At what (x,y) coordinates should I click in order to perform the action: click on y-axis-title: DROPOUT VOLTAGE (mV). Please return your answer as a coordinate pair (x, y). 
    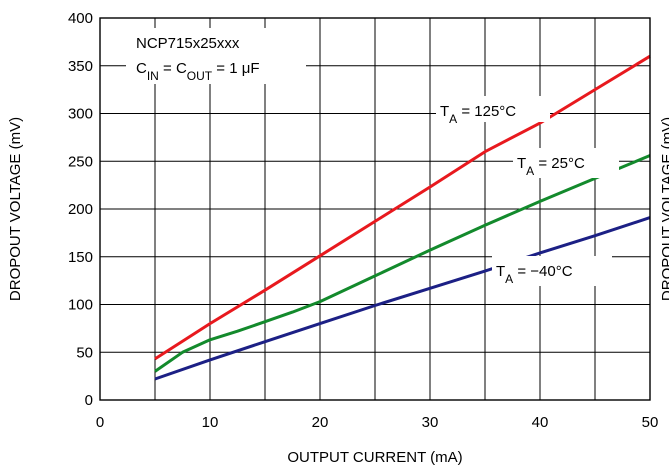
    Looking at the image, I should click on (15, 209).